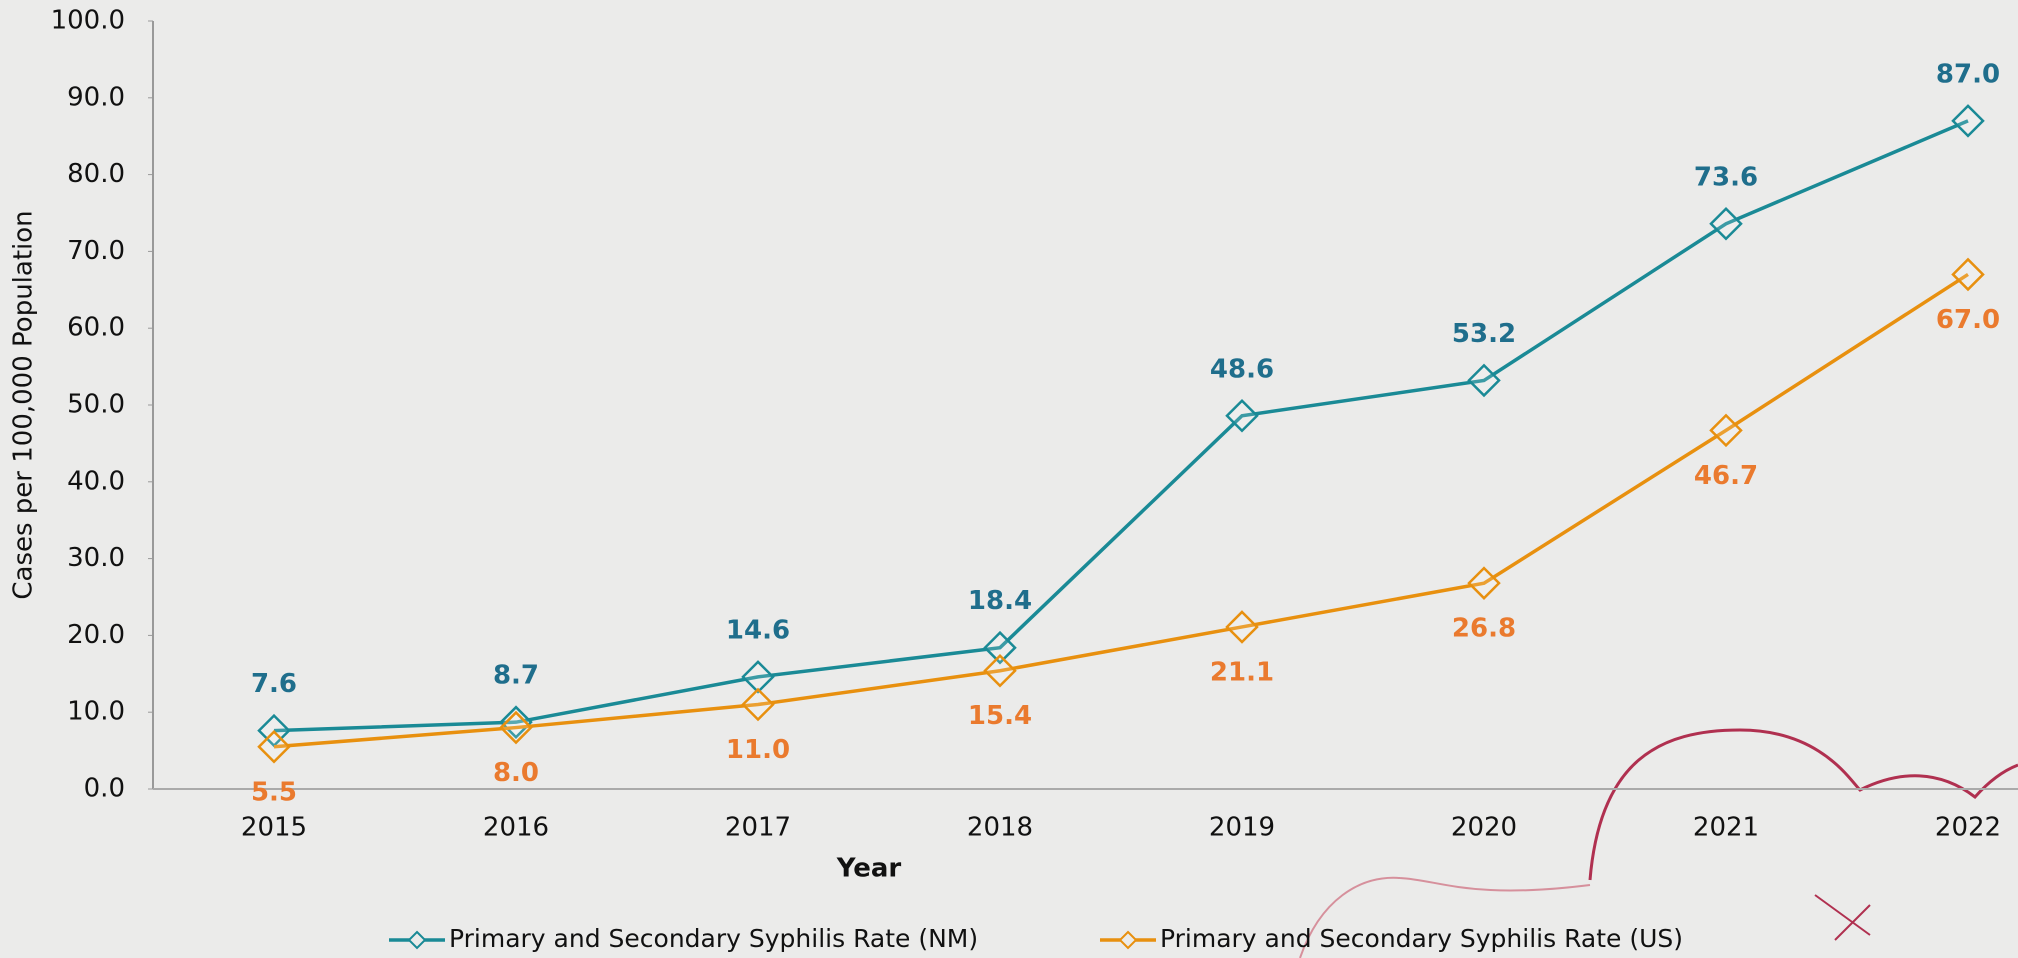  What do you see at coordinates (1484, 334) in the screenshot?
I see `value-label: 53.2` at bounding box center [1484, 334].